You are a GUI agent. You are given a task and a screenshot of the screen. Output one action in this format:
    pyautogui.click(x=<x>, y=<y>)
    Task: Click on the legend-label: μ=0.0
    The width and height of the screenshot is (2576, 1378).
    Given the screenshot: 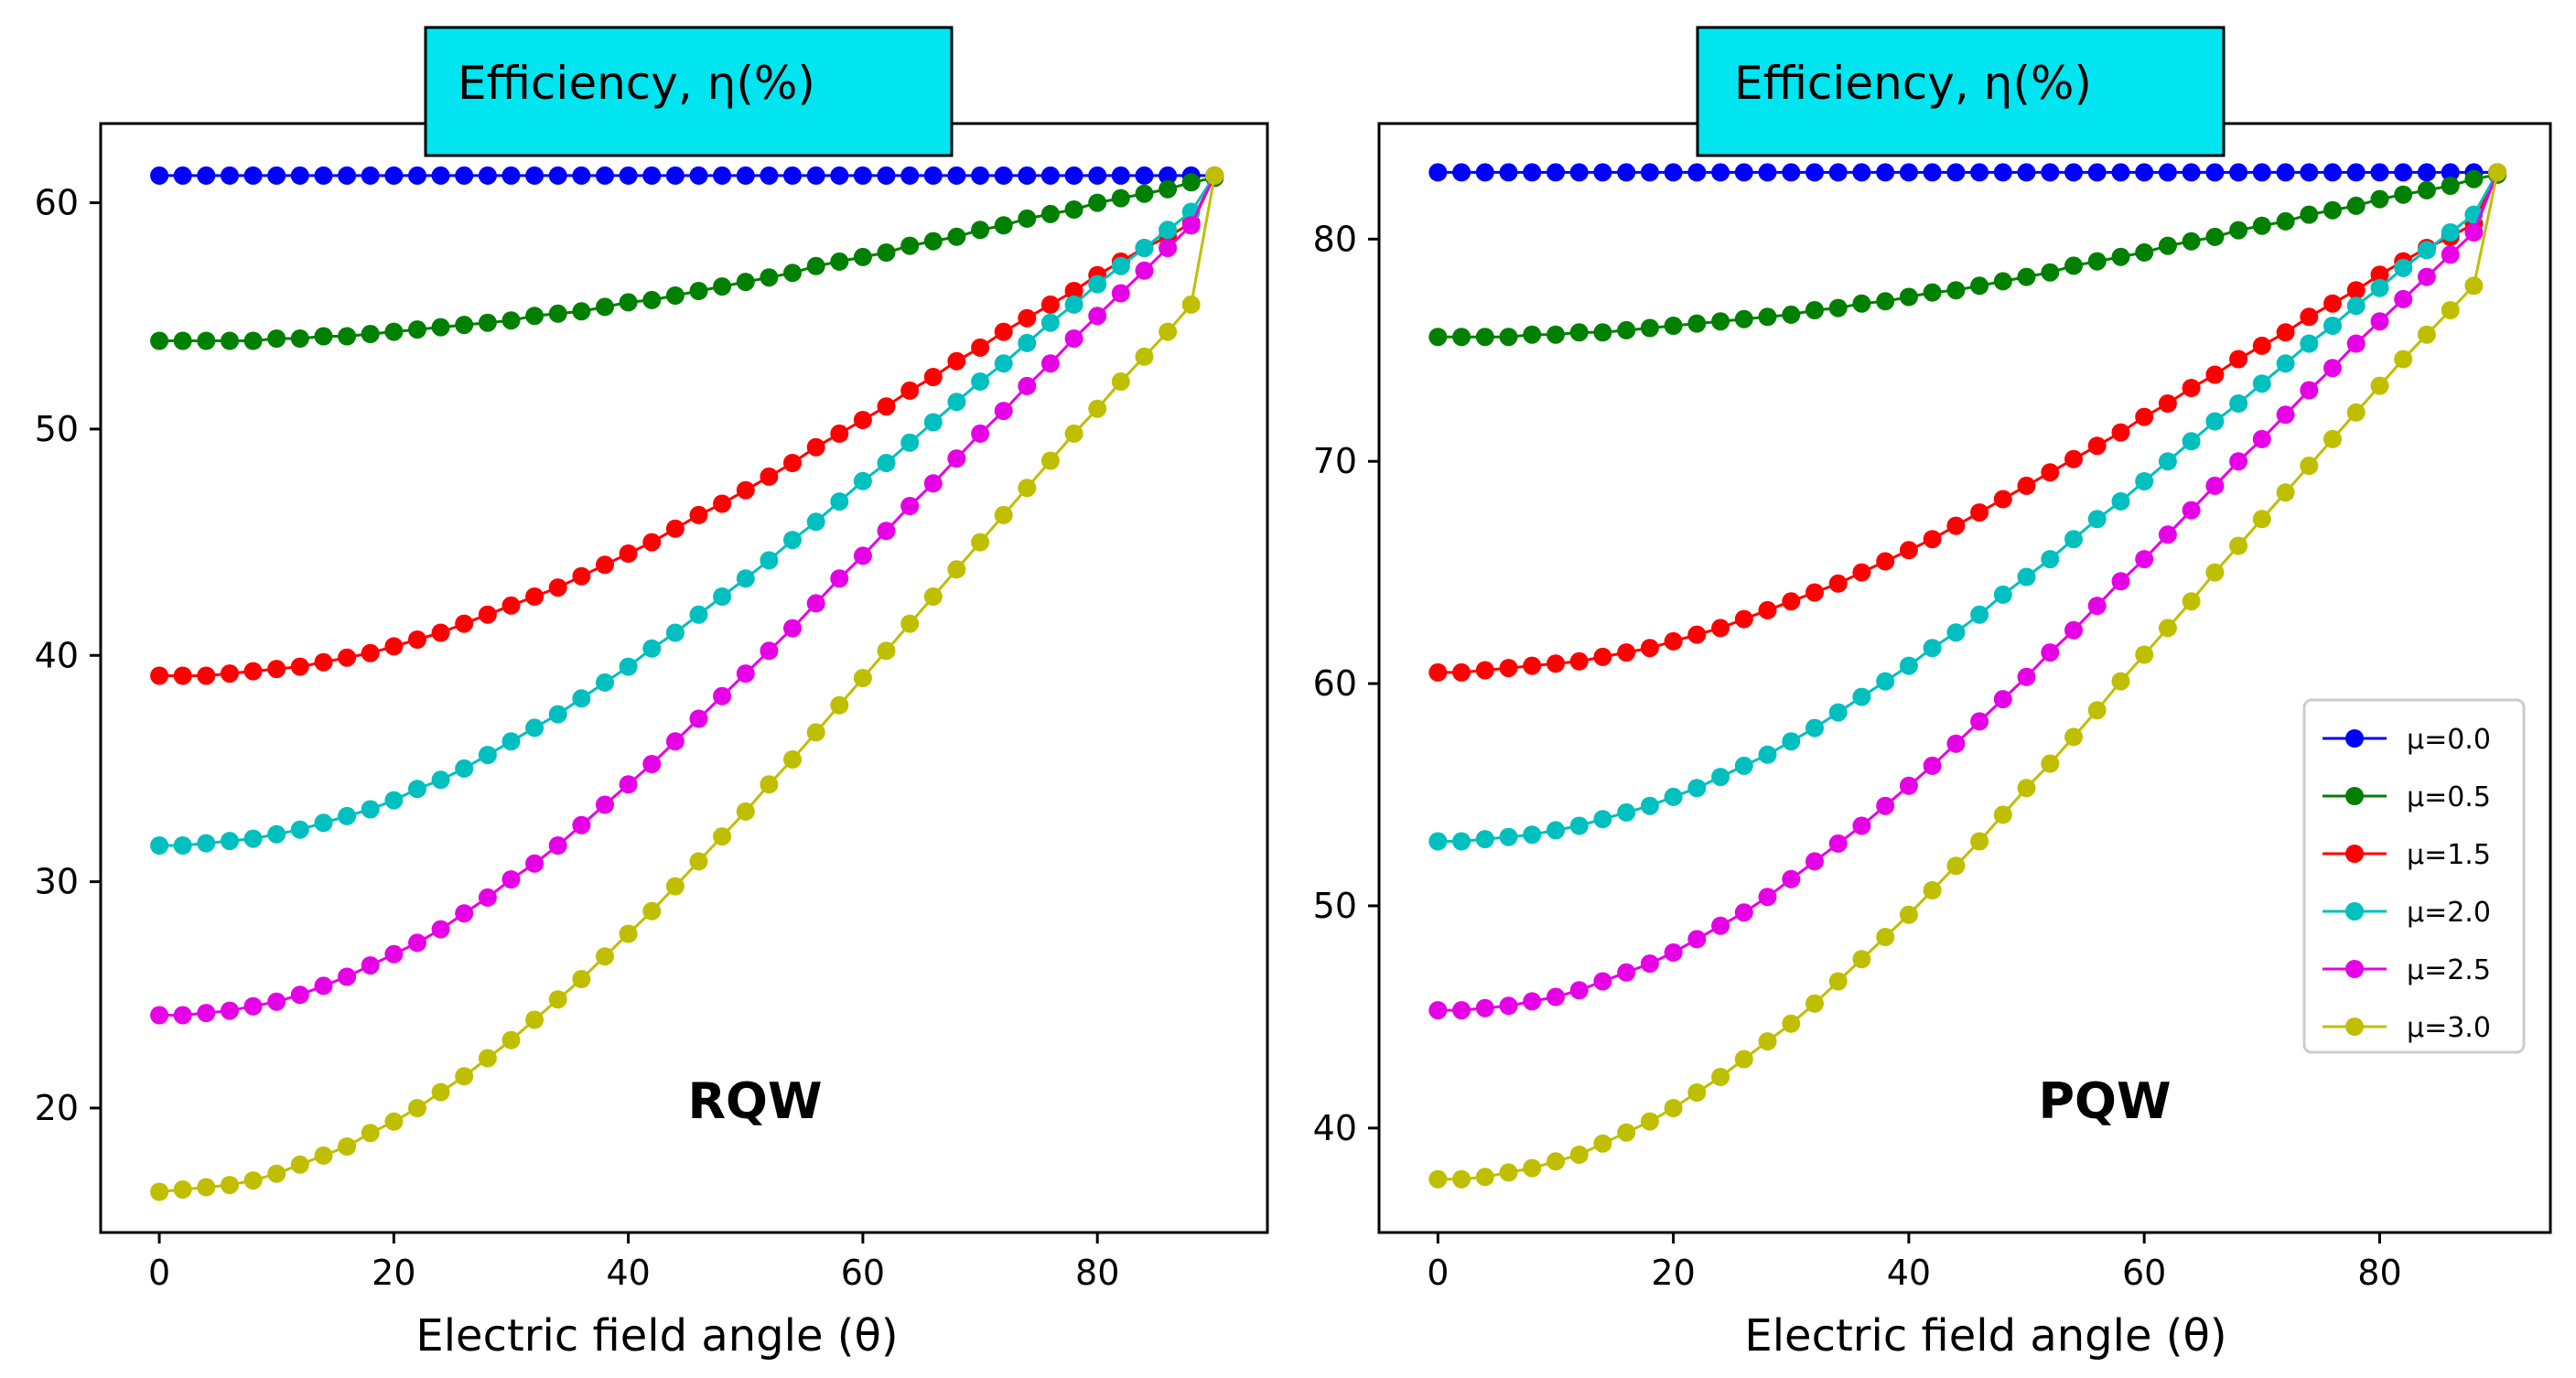 What is the action you would take?
    pyautogui.click(x=2449, y=740)
    